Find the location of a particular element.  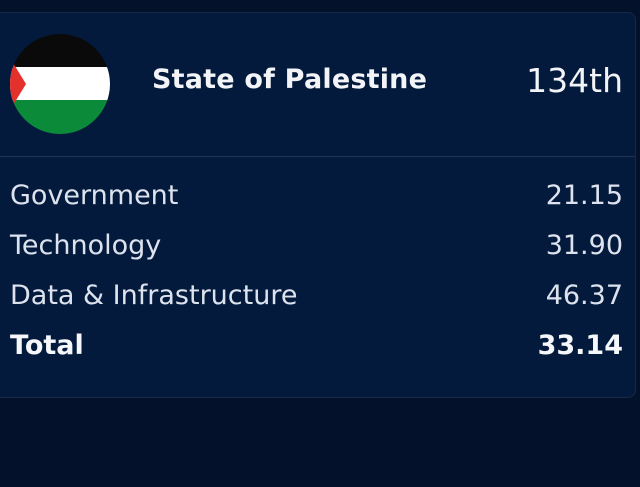

palestine-flag-icon is located at coordinates (60, 84).